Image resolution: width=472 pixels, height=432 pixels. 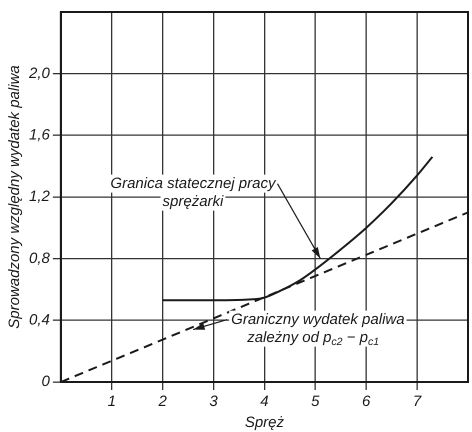 What do you see at coordinates (417, 401) in the screenshot?
I see `x-tick-label: 7` at bounding box center [417, 401].